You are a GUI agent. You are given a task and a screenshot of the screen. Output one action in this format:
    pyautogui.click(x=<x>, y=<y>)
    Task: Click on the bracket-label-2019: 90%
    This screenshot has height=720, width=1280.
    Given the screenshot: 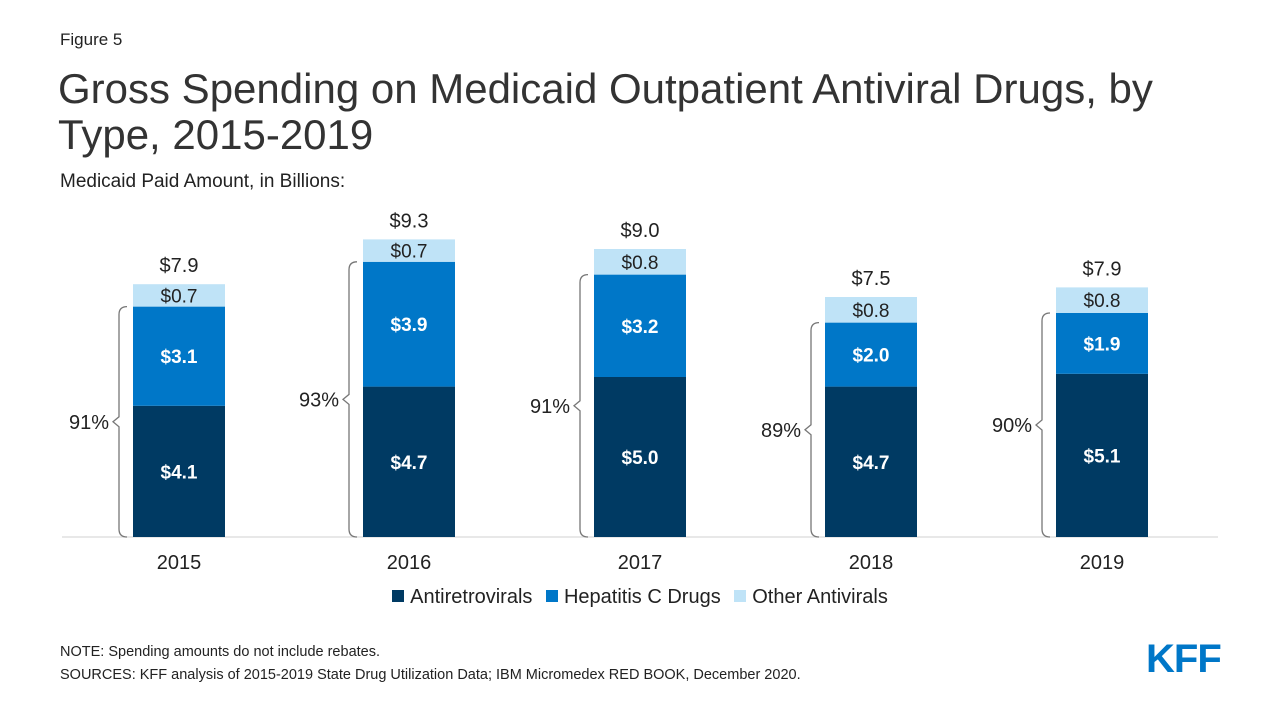 What is the action you would take?
    pyautogui.click(x=1012, y=426)
    